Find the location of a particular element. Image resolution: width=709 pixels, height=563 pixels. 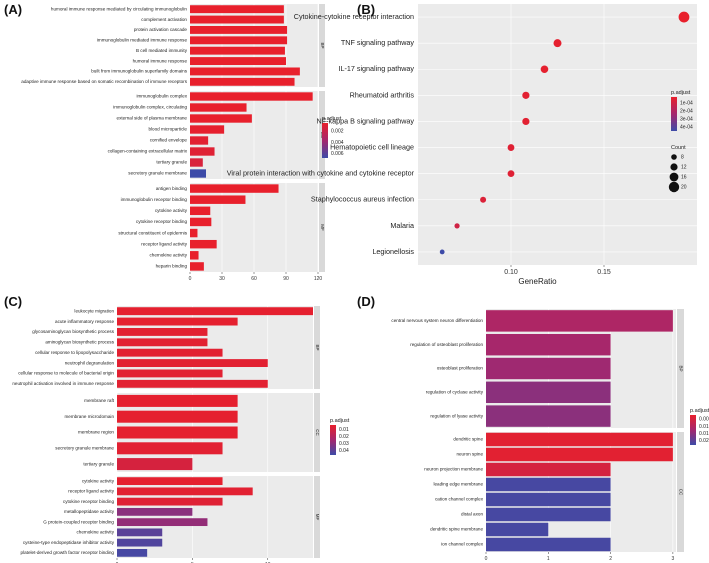

point-il-17-signaling-pathway is located at coordinates (544, 69).